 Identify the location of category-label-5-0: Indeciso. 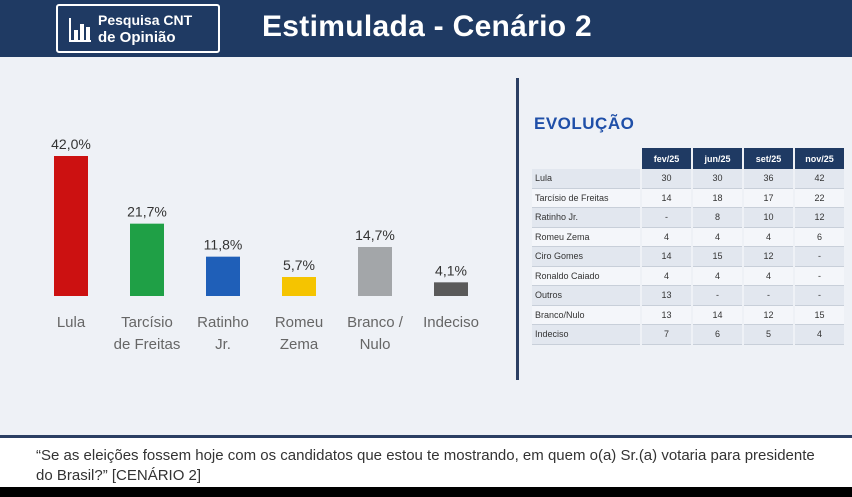
(451, 322).